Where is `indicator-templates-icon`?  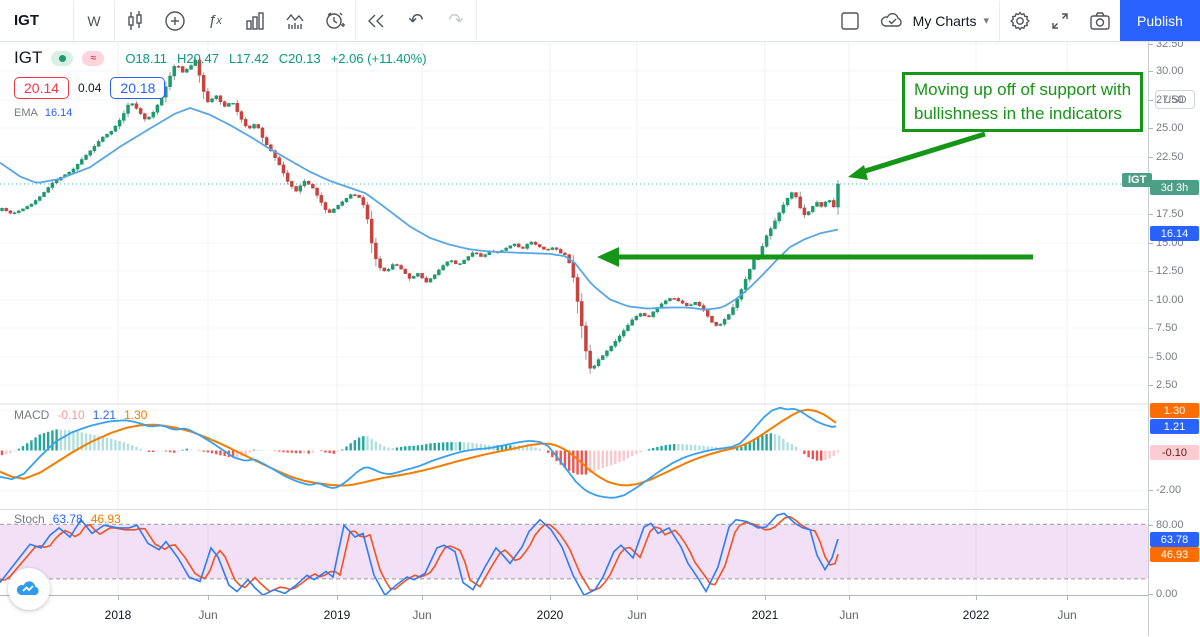 indicator-templates-icon is located at coordinates (255, 20).